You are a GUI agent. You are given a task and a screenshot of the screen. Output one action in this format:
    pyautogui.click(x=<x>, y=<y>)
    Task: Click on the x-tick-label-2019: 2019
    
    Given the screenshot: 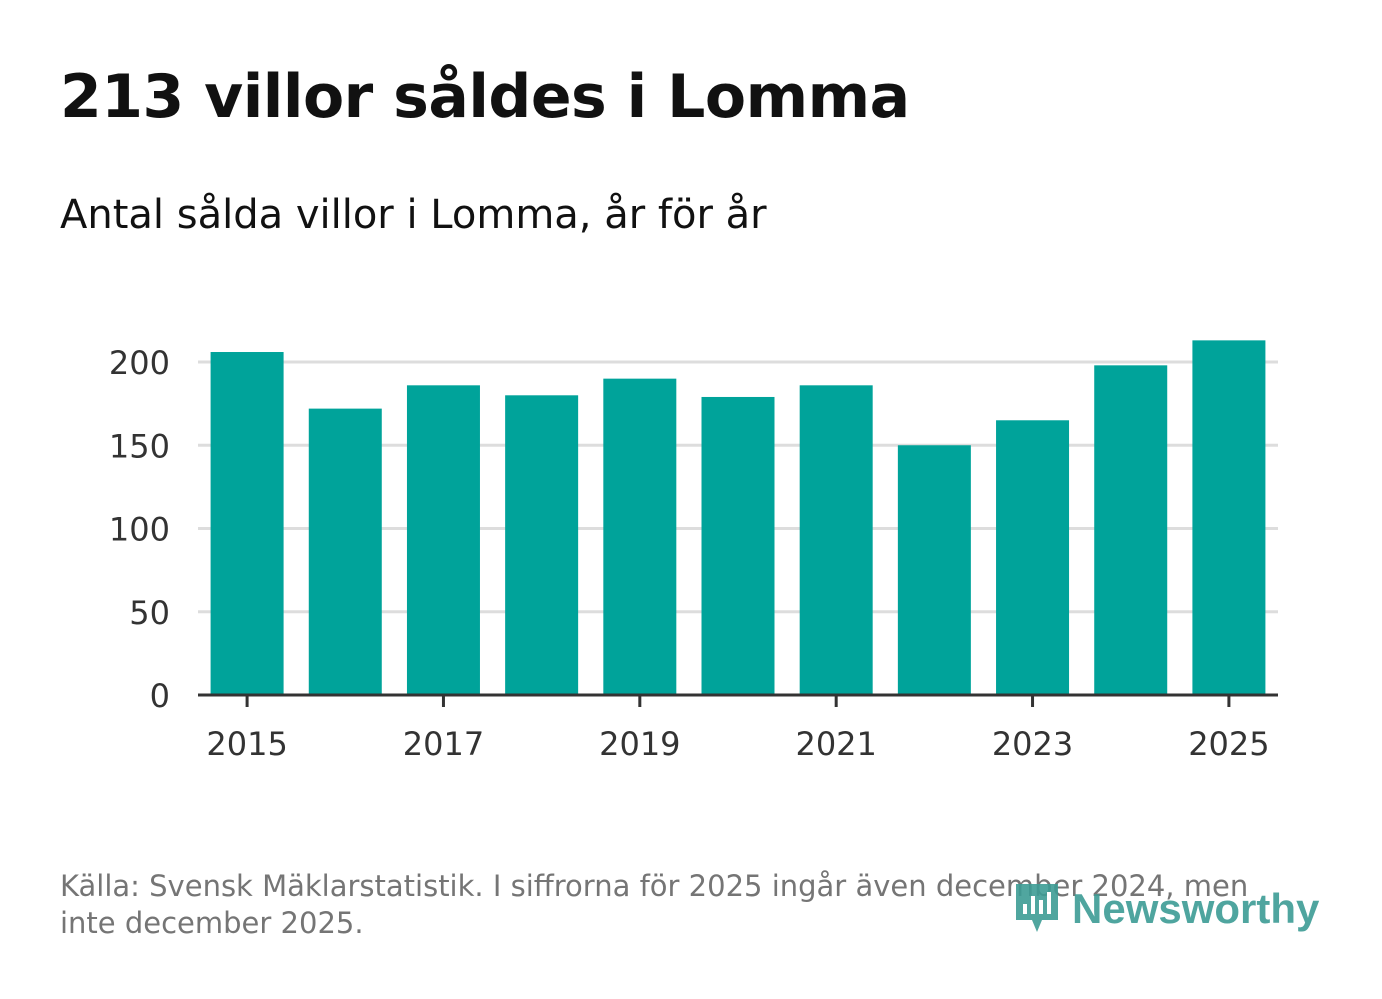 What is the action you would take?
    pyautogui.click(x=639, y=744)
    